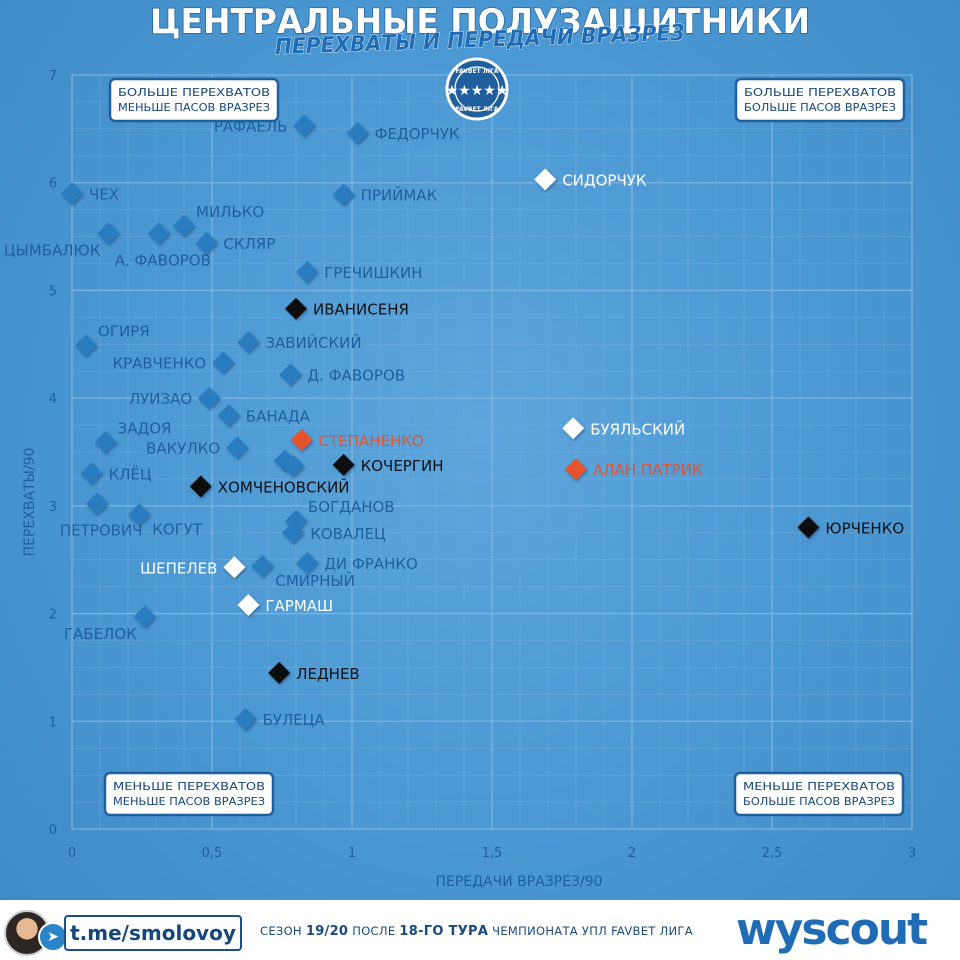 This screenshot has height=960, width=960. I want to click on data-point: ЛУИЗАО, so click(175, 398).